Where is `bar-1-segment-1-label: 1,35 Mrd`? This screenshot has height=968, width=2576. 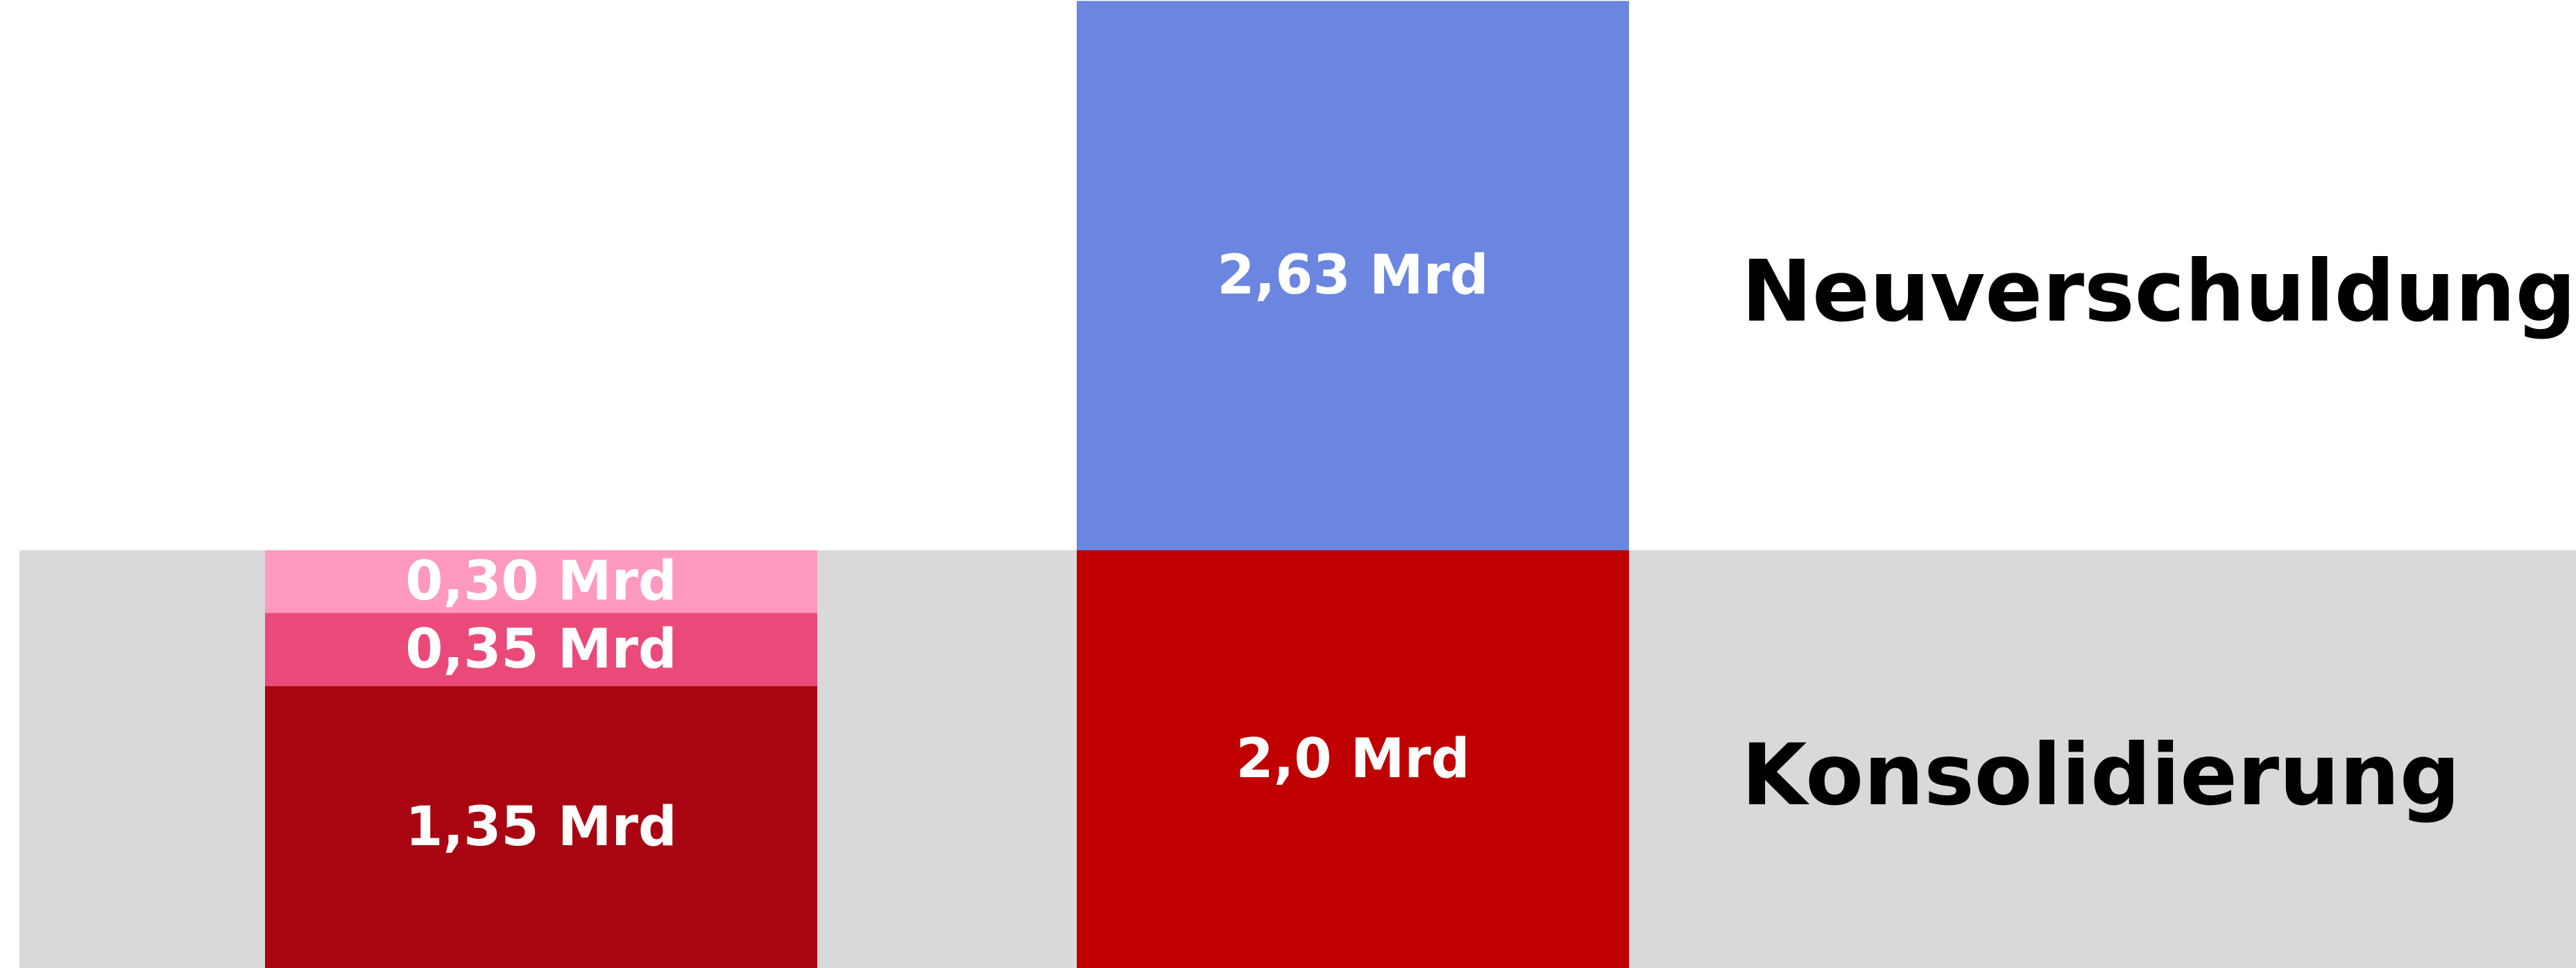
bar-1-segment-1-label: 1,35 Mrd is located at coordinates (541, 827).